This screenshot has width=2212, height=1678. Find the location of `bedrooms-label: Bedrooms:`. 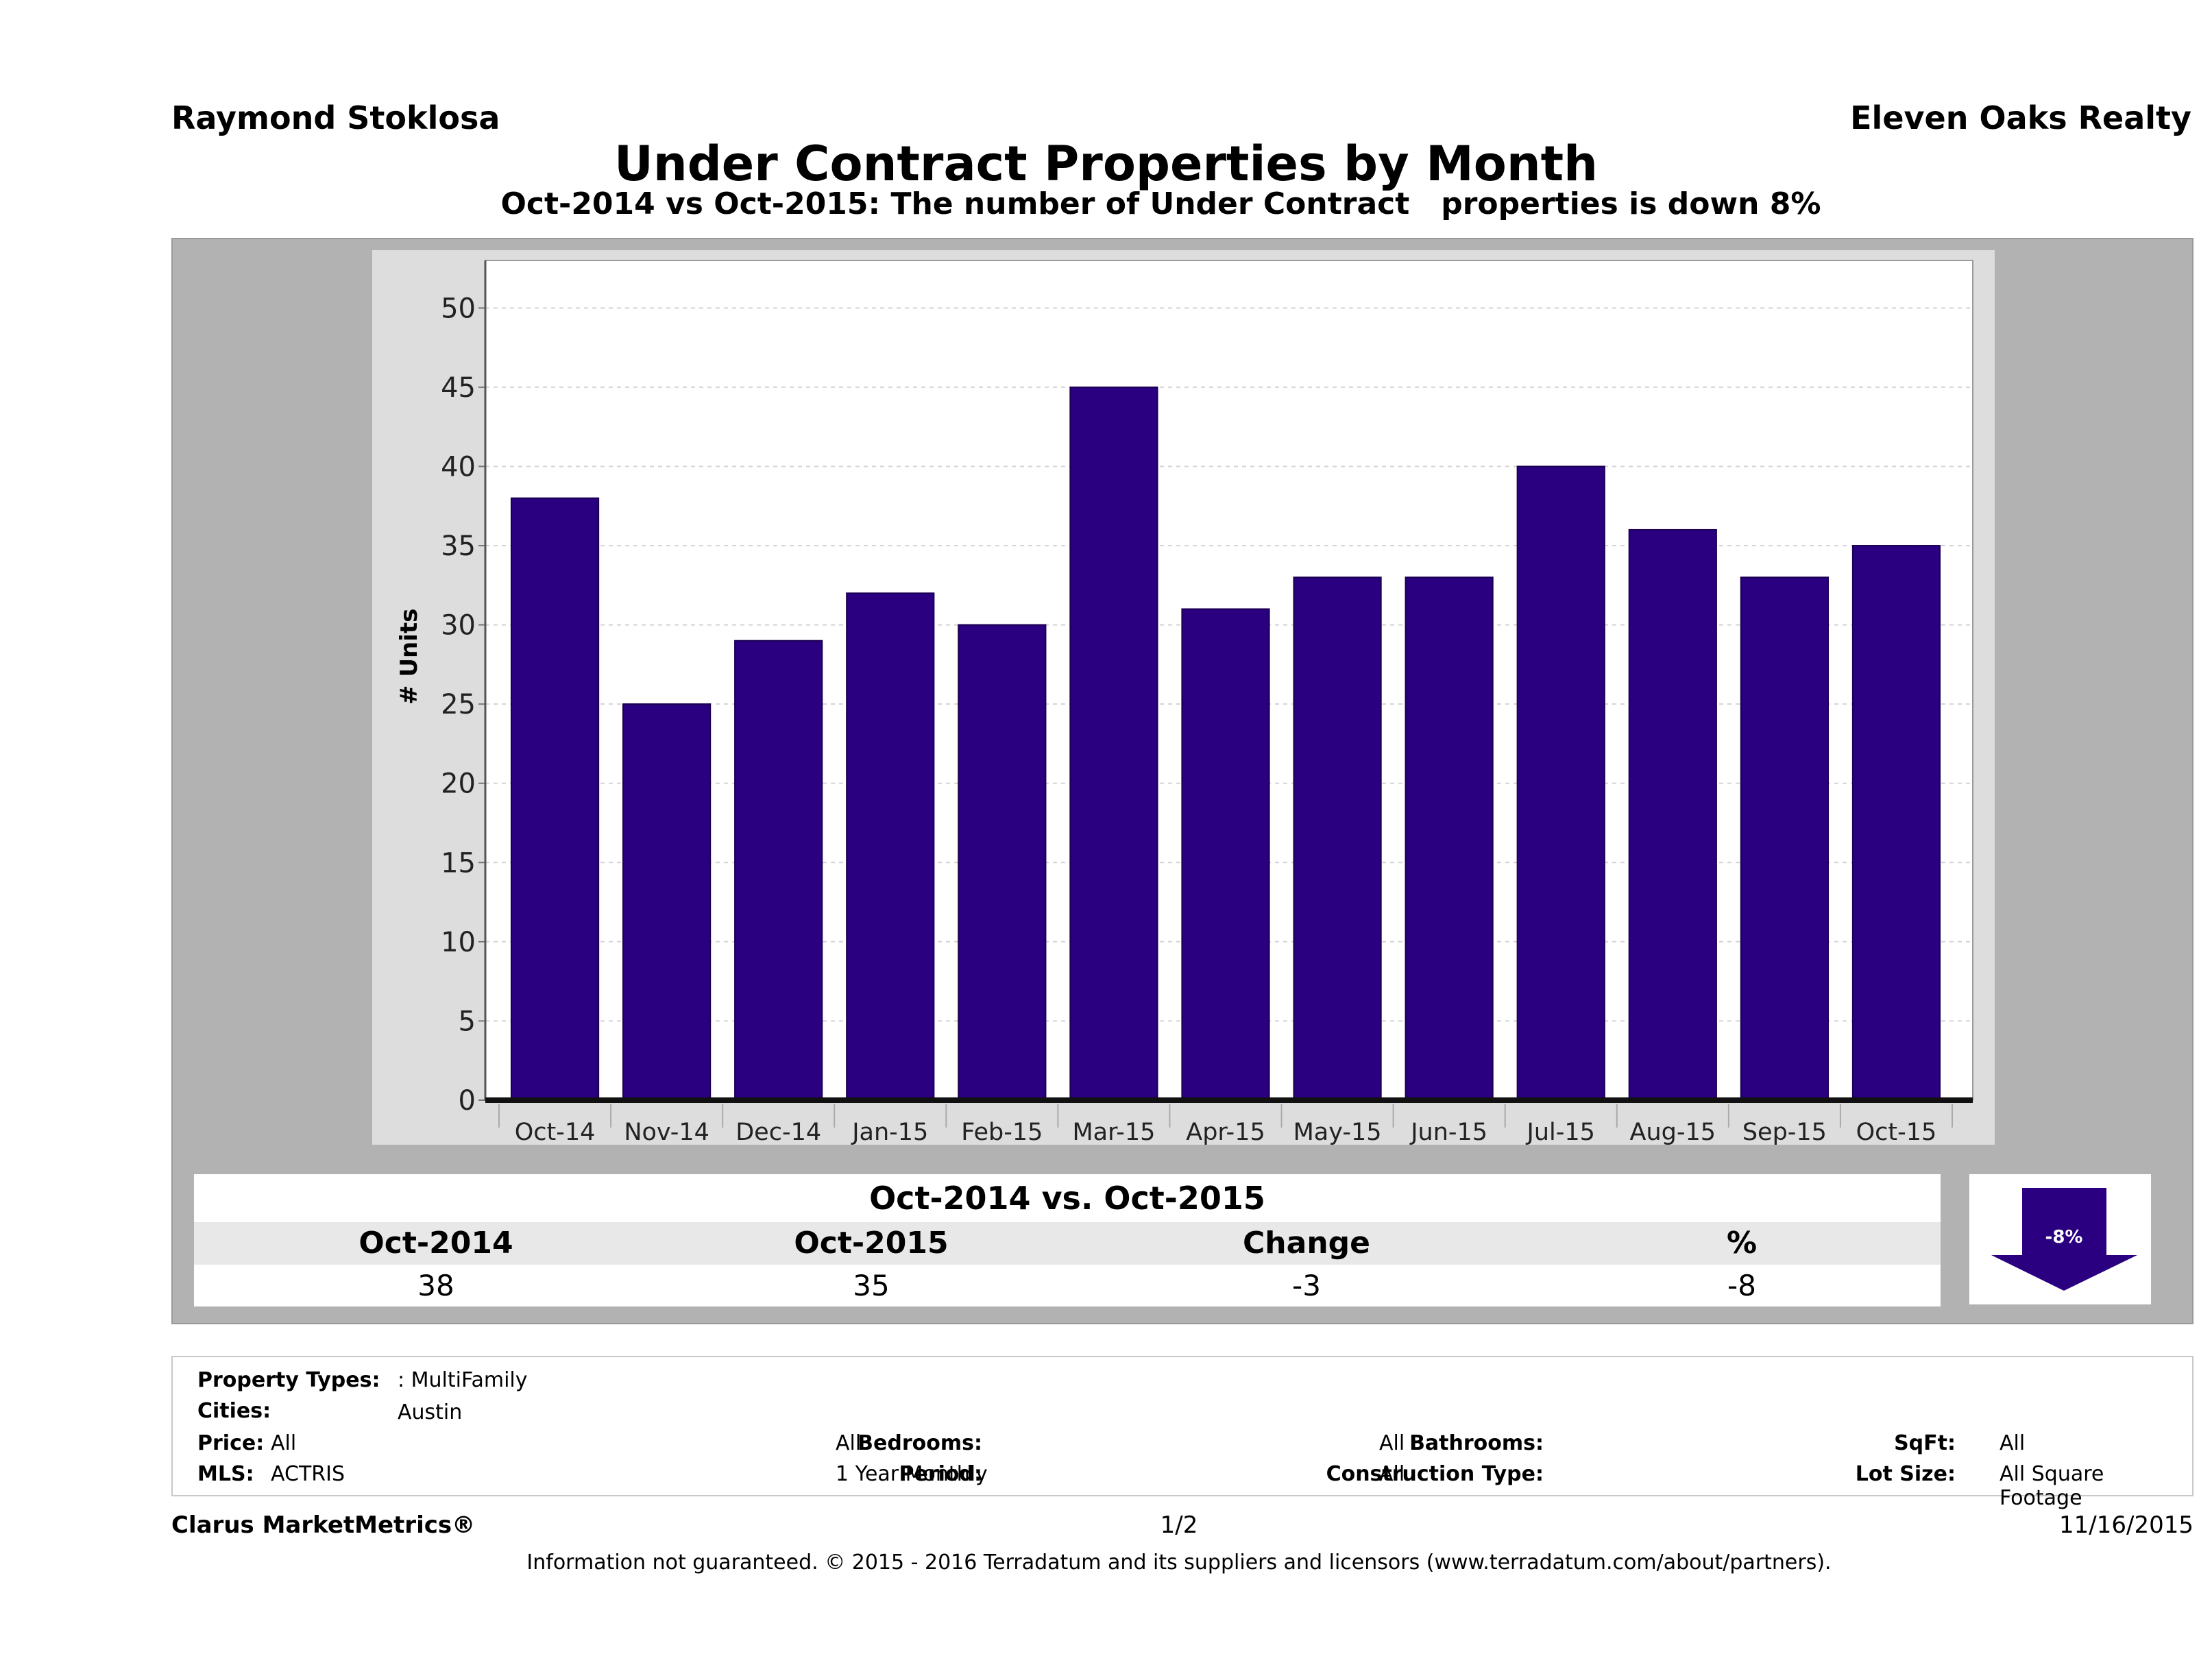

bedrooms-label: Bedrooms: is located at coordinates (920, 1443).